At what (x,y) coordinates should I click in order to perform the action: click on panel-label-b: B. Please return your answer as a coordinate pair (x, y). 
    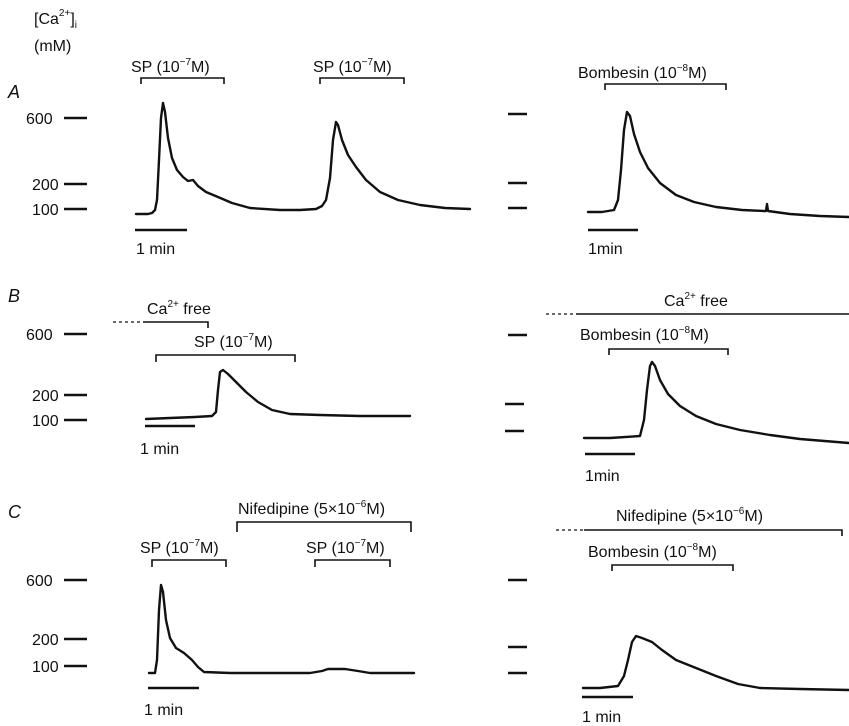
    Looking at the image, I should click on (14, 296).